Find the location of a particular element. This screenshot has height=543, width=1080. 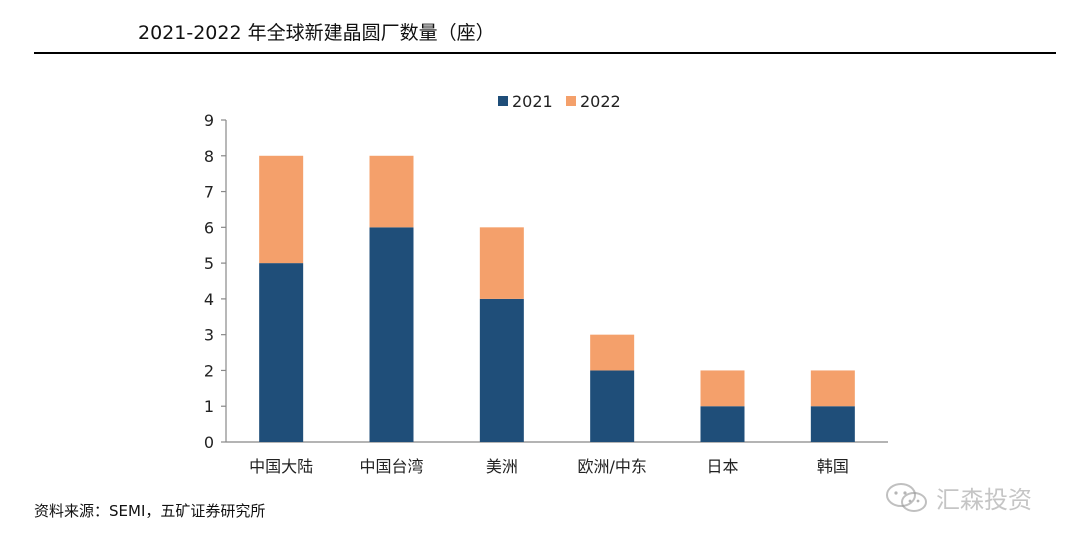

y-tick-label: 9 is located at coordinates (209, 120).